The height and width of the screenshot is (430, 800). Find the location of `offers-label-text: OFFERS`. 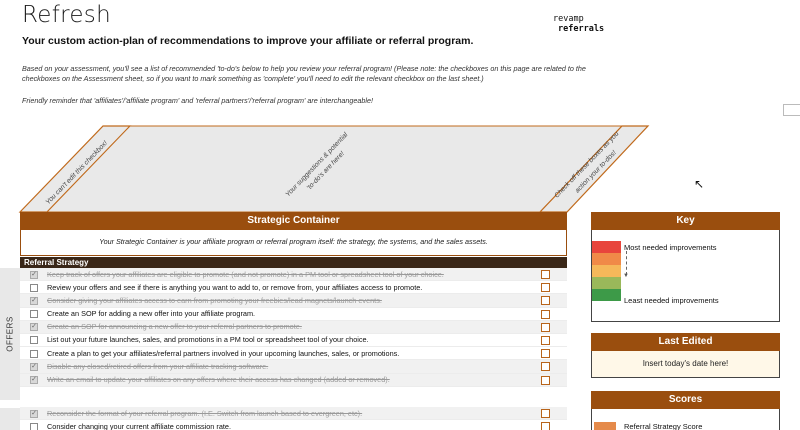

offers-label-text: OFFERS is located at coordinates (10, 334).